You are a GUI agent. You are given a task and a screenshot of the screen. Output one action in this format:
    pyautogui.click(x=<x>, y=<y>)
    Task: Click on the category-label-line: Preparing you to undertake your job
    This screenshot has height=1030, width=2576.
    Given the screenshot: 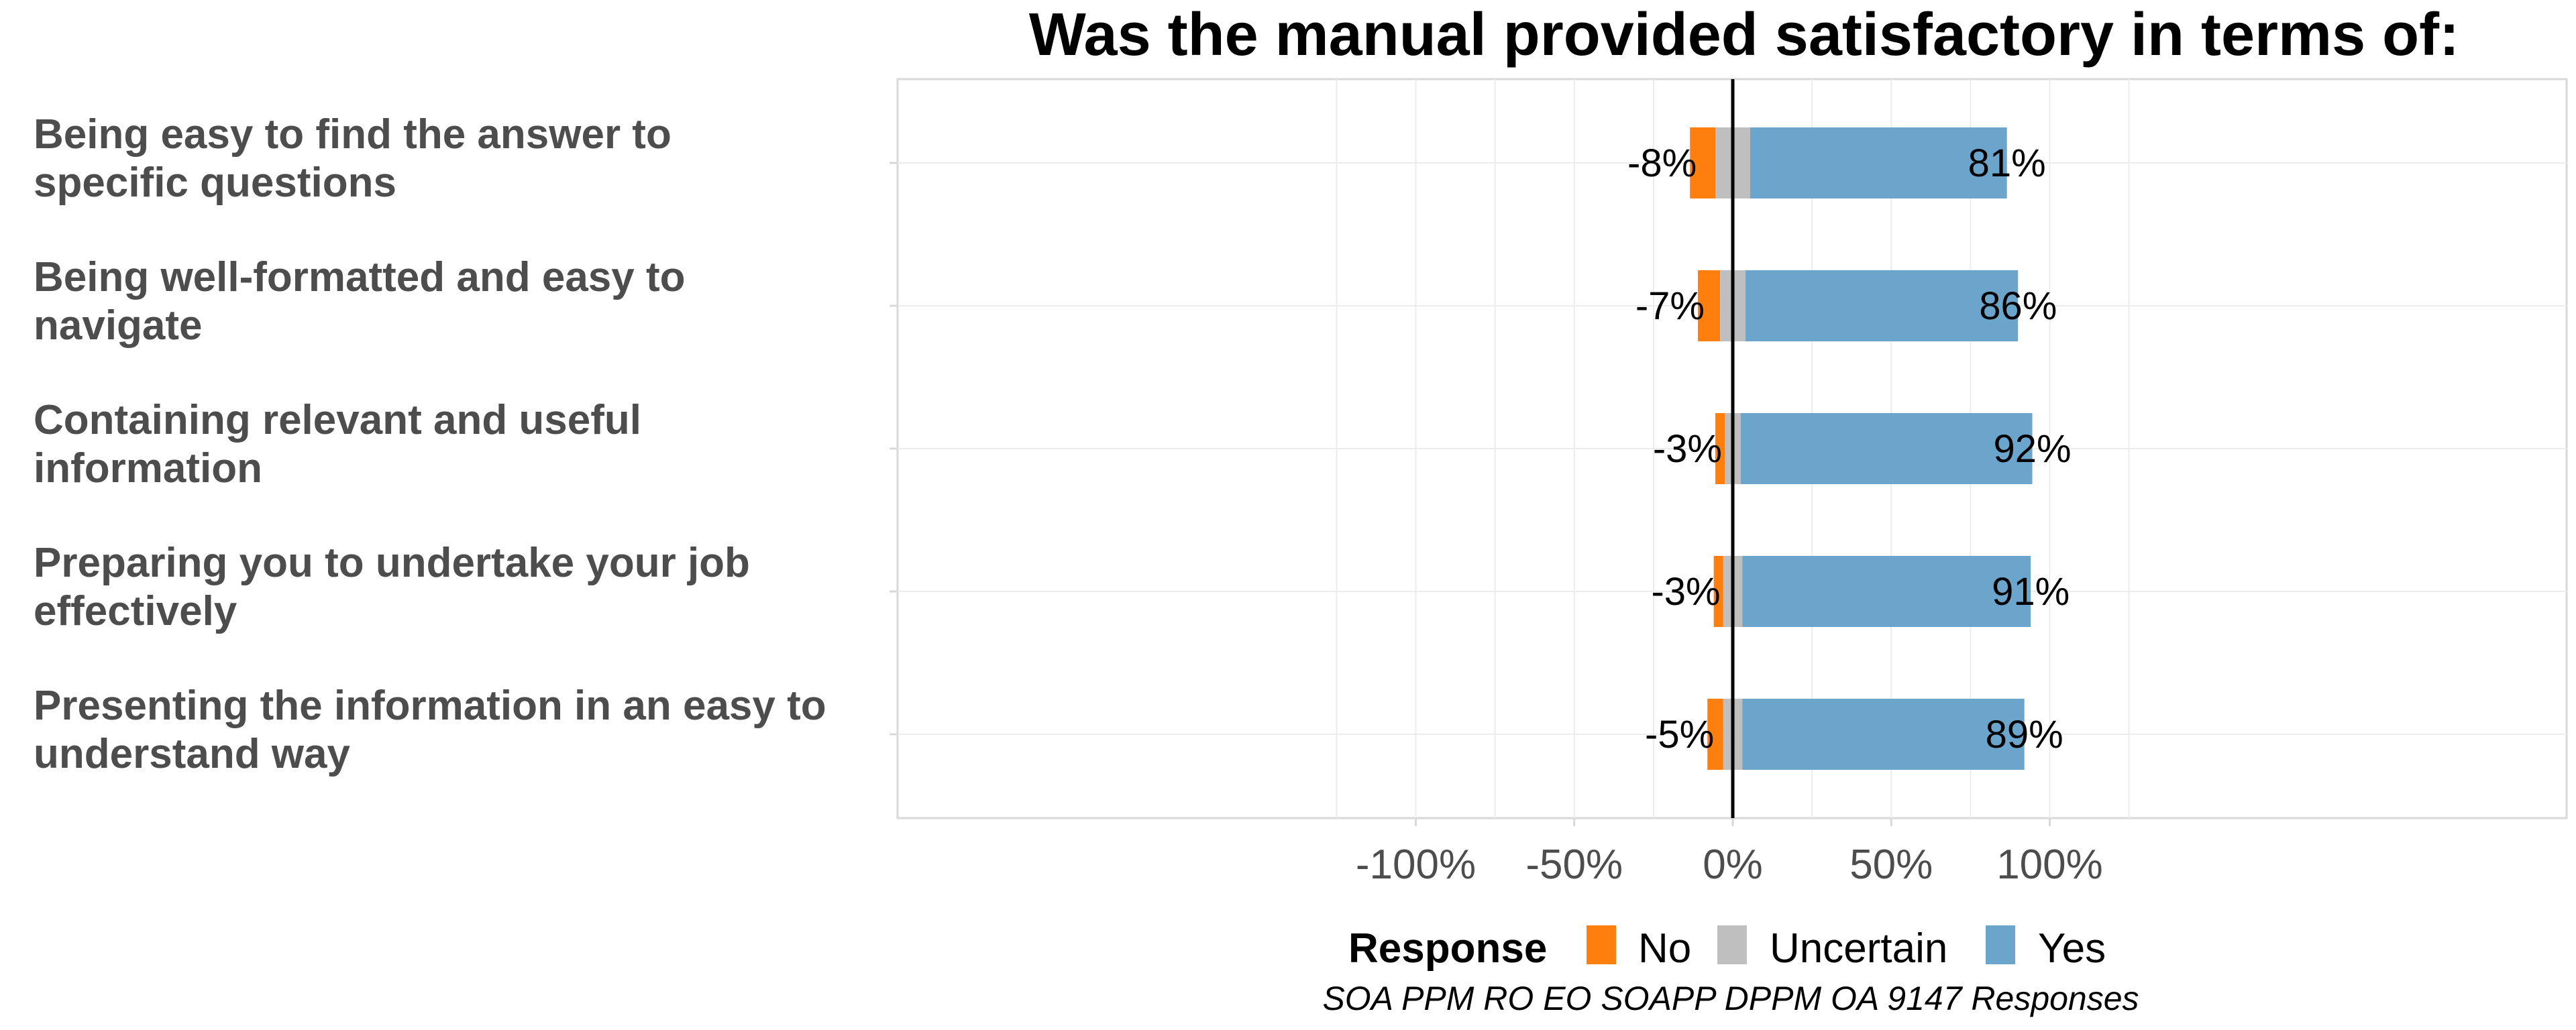 What is the action you would take?
    pyautogui.click(x=392, y=563)
    